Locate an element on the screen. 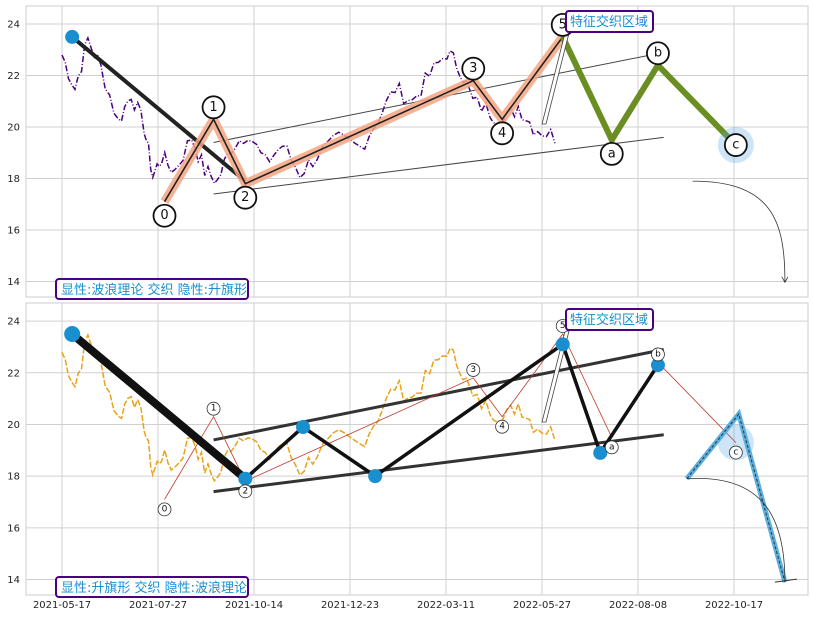 This screenshot has height=617, width=813. x-tick-label: 2022-03-11 is located at coordinates (446, 605).